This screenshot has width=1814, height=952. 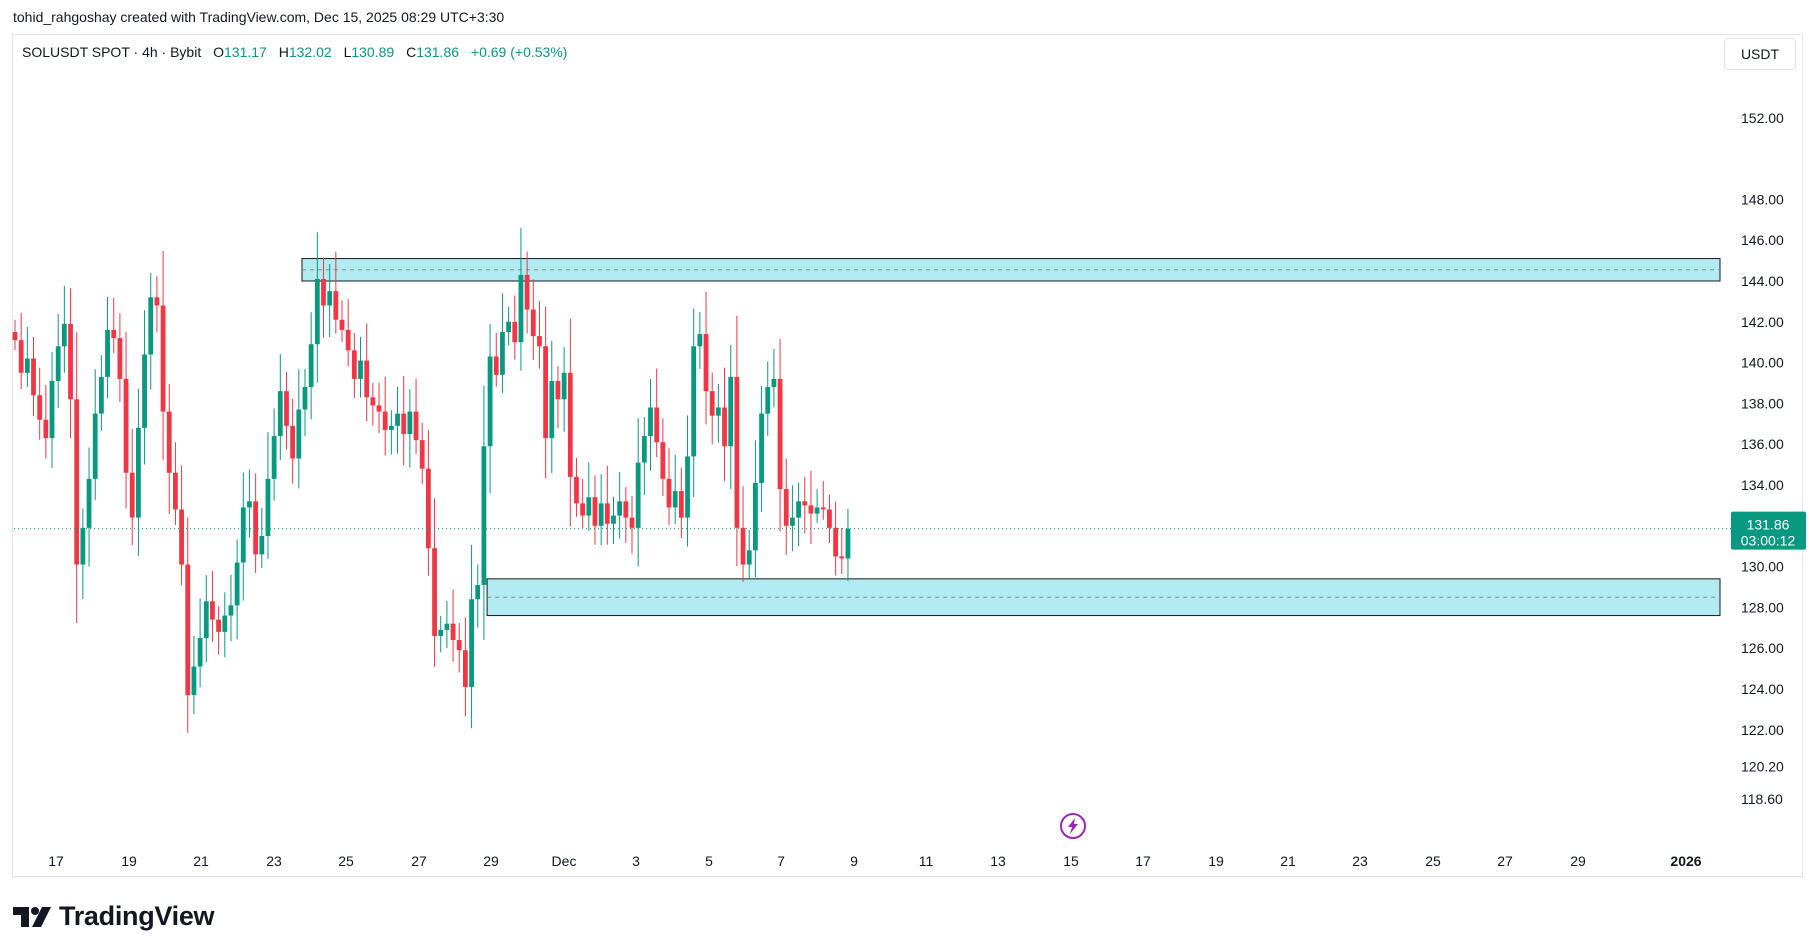 I want to click on lightning-icon, so click(x=1073, y=826).